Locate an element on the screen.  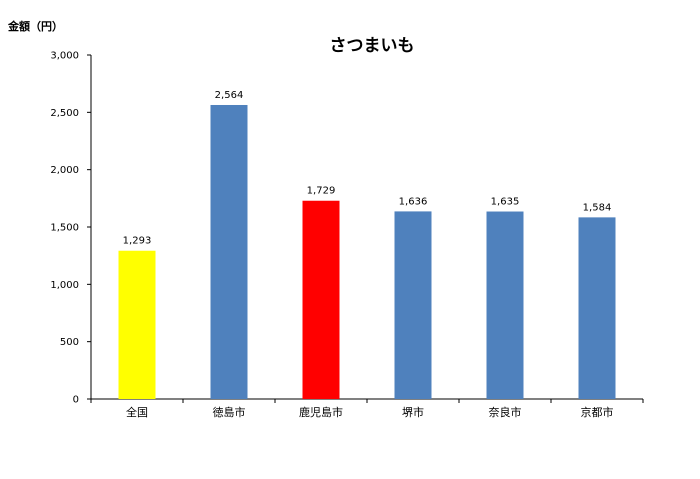
data-label: 1,584 is located at coordinates (597, 207).